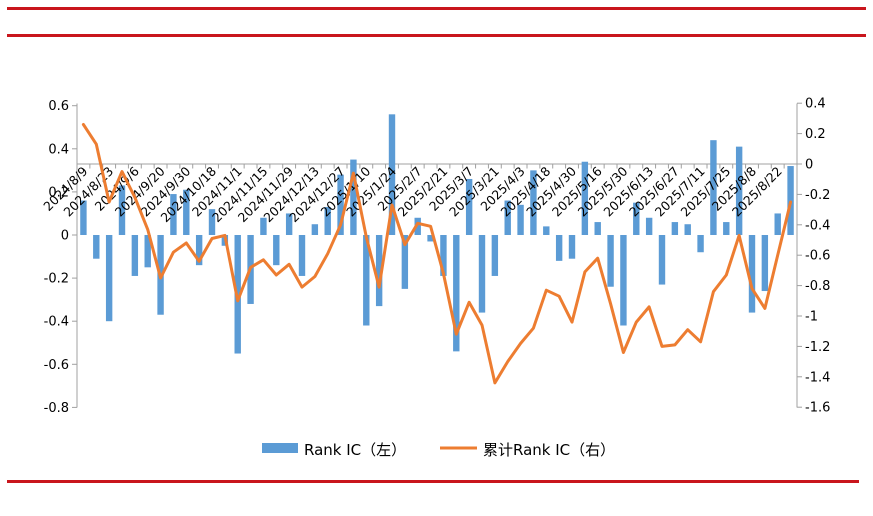 The height and width of the screenshot is (516, 873). What do you see at coordinates (436, 35) in the screenshot?
I see `header-rule-bottom` at bounding box center [436, 35].